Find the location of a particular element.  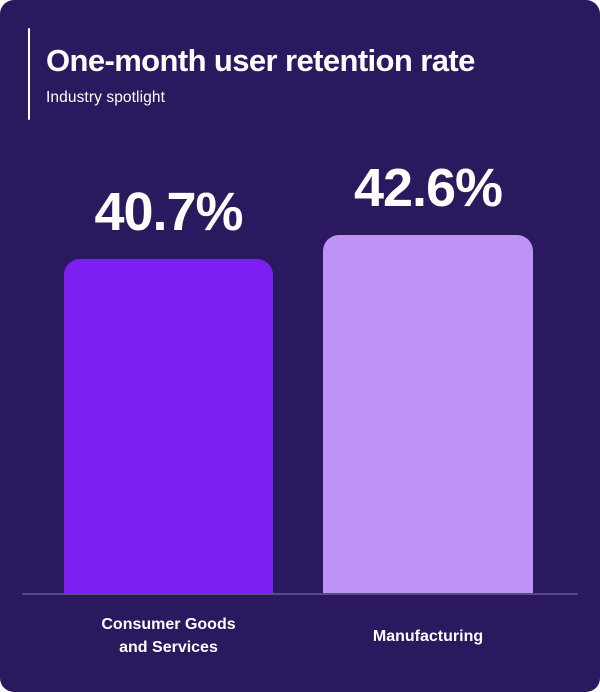

x-axis-baseline is located at coordinates (300, 594).